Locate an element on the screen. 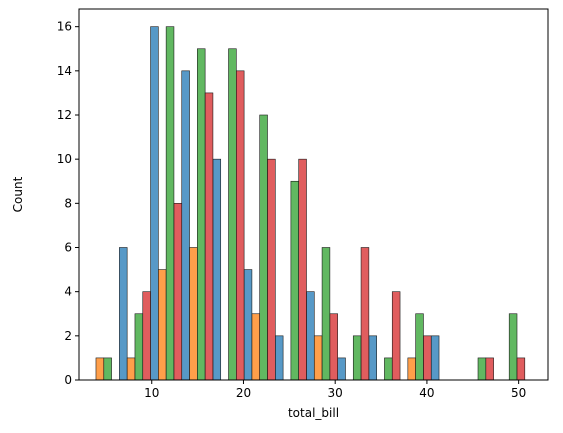  y-tick-label: 4 is located at coordinates (68, 292).